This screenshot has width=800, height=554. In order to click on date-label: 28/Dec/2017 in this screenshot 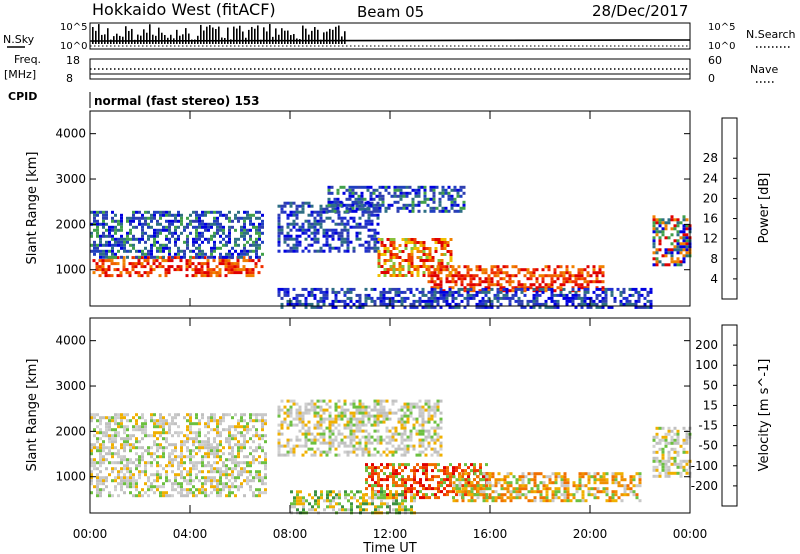, I will do `click(640, 11)`.